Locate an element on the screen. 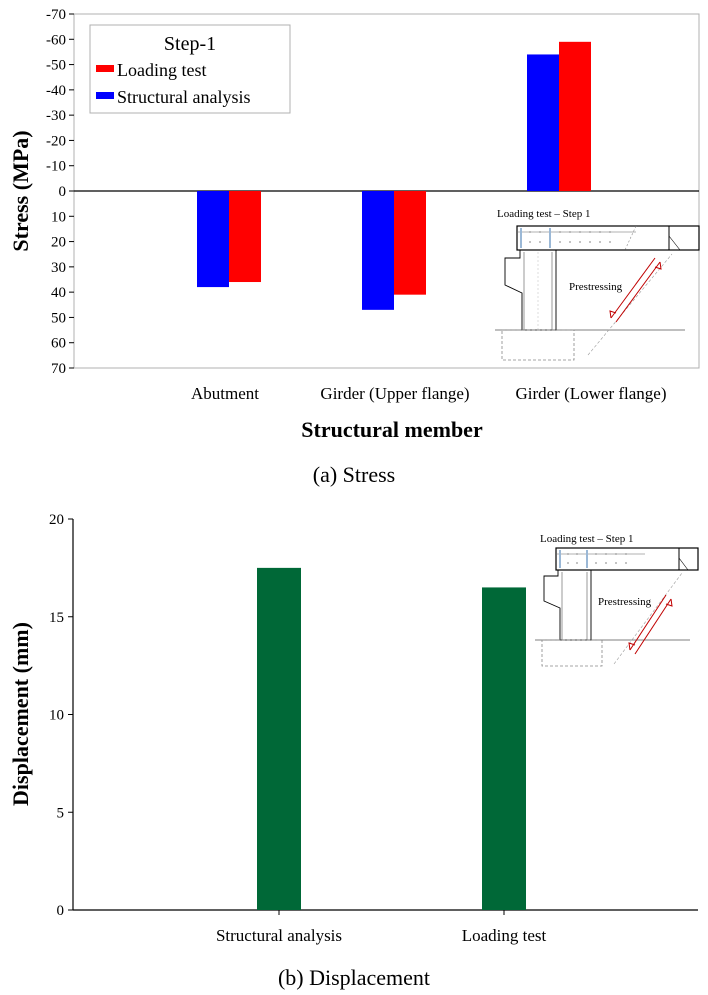 This screenshot has width=708, height=995. bar-structural-analysis is located at coordinates (279, 738).